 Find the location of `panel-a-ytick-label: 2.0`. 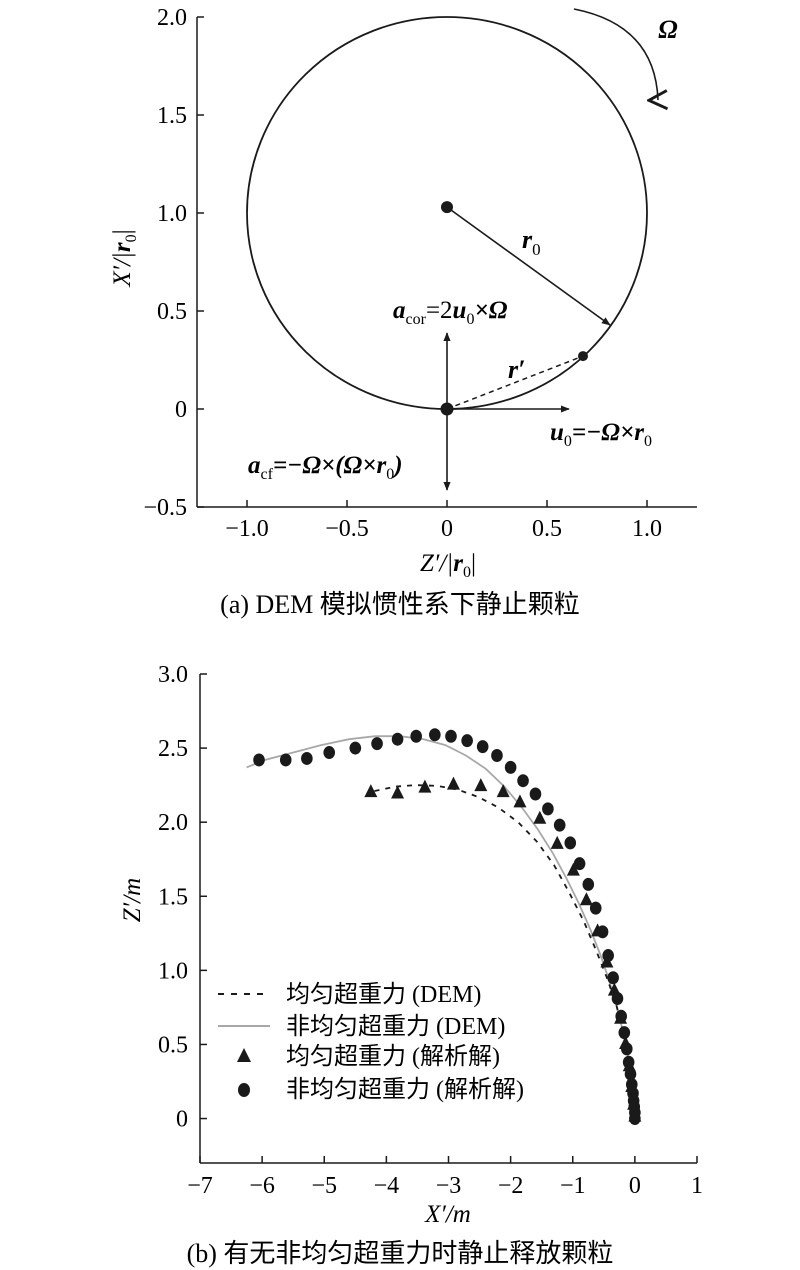

panel-a-ytick-label: 2.0 is located at coordinates (172, 18).